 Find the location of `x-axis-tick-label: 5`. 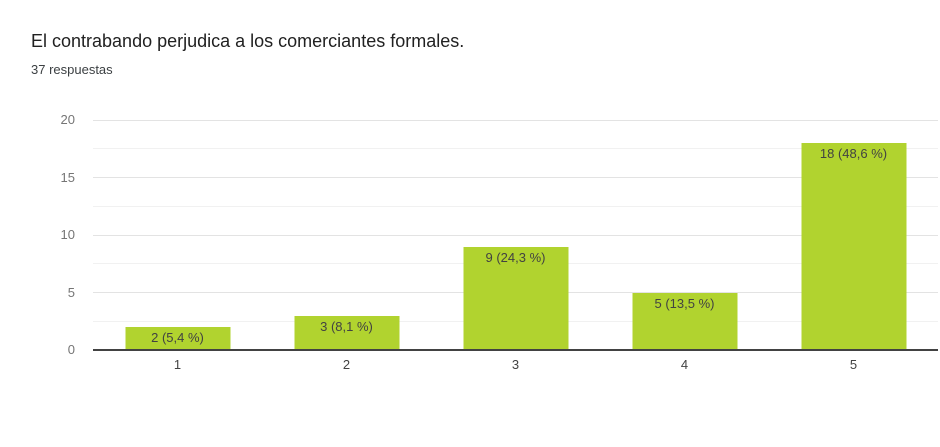

x-axis-tick-label: 5 is located at coordinates (853, 364).